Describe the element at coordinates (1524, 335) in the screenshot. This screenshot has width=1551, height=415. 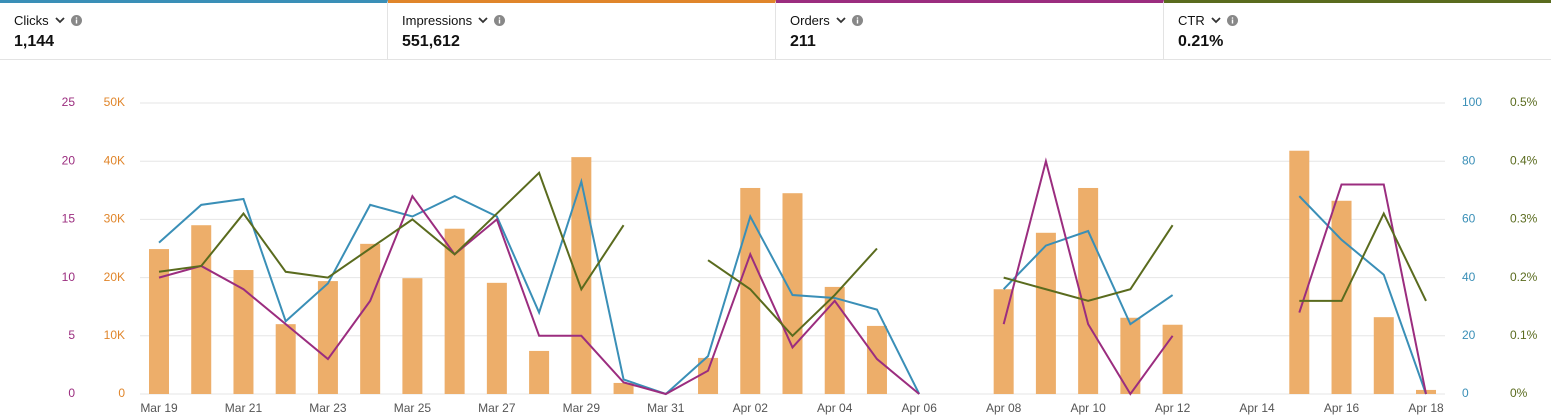
I see `y-tick-label: 0.1%` at that location.